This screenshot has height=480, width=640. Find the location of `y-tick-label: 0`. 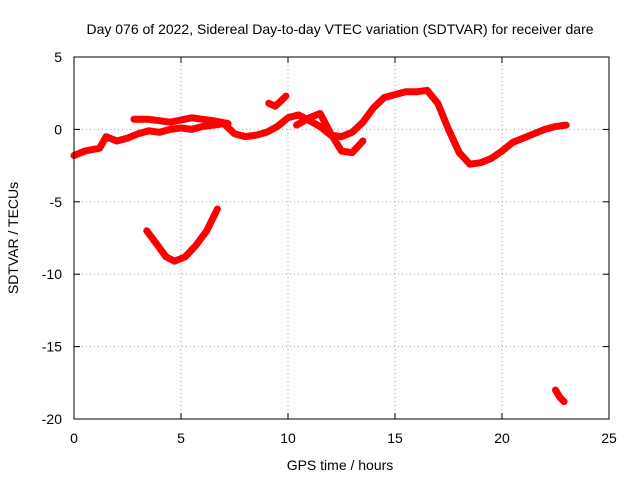

y-tick-label: 0 is located at coordinates (58, 129).